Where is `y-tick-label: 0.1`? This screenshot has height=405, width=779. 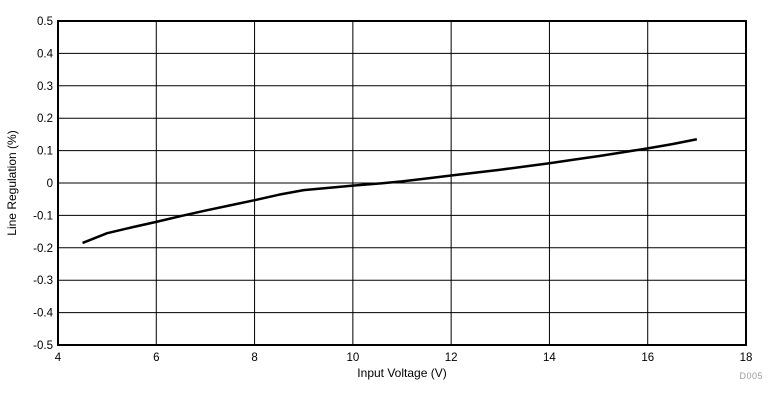 y-tick-label: 0.1 is located at coordinates (45, 152).